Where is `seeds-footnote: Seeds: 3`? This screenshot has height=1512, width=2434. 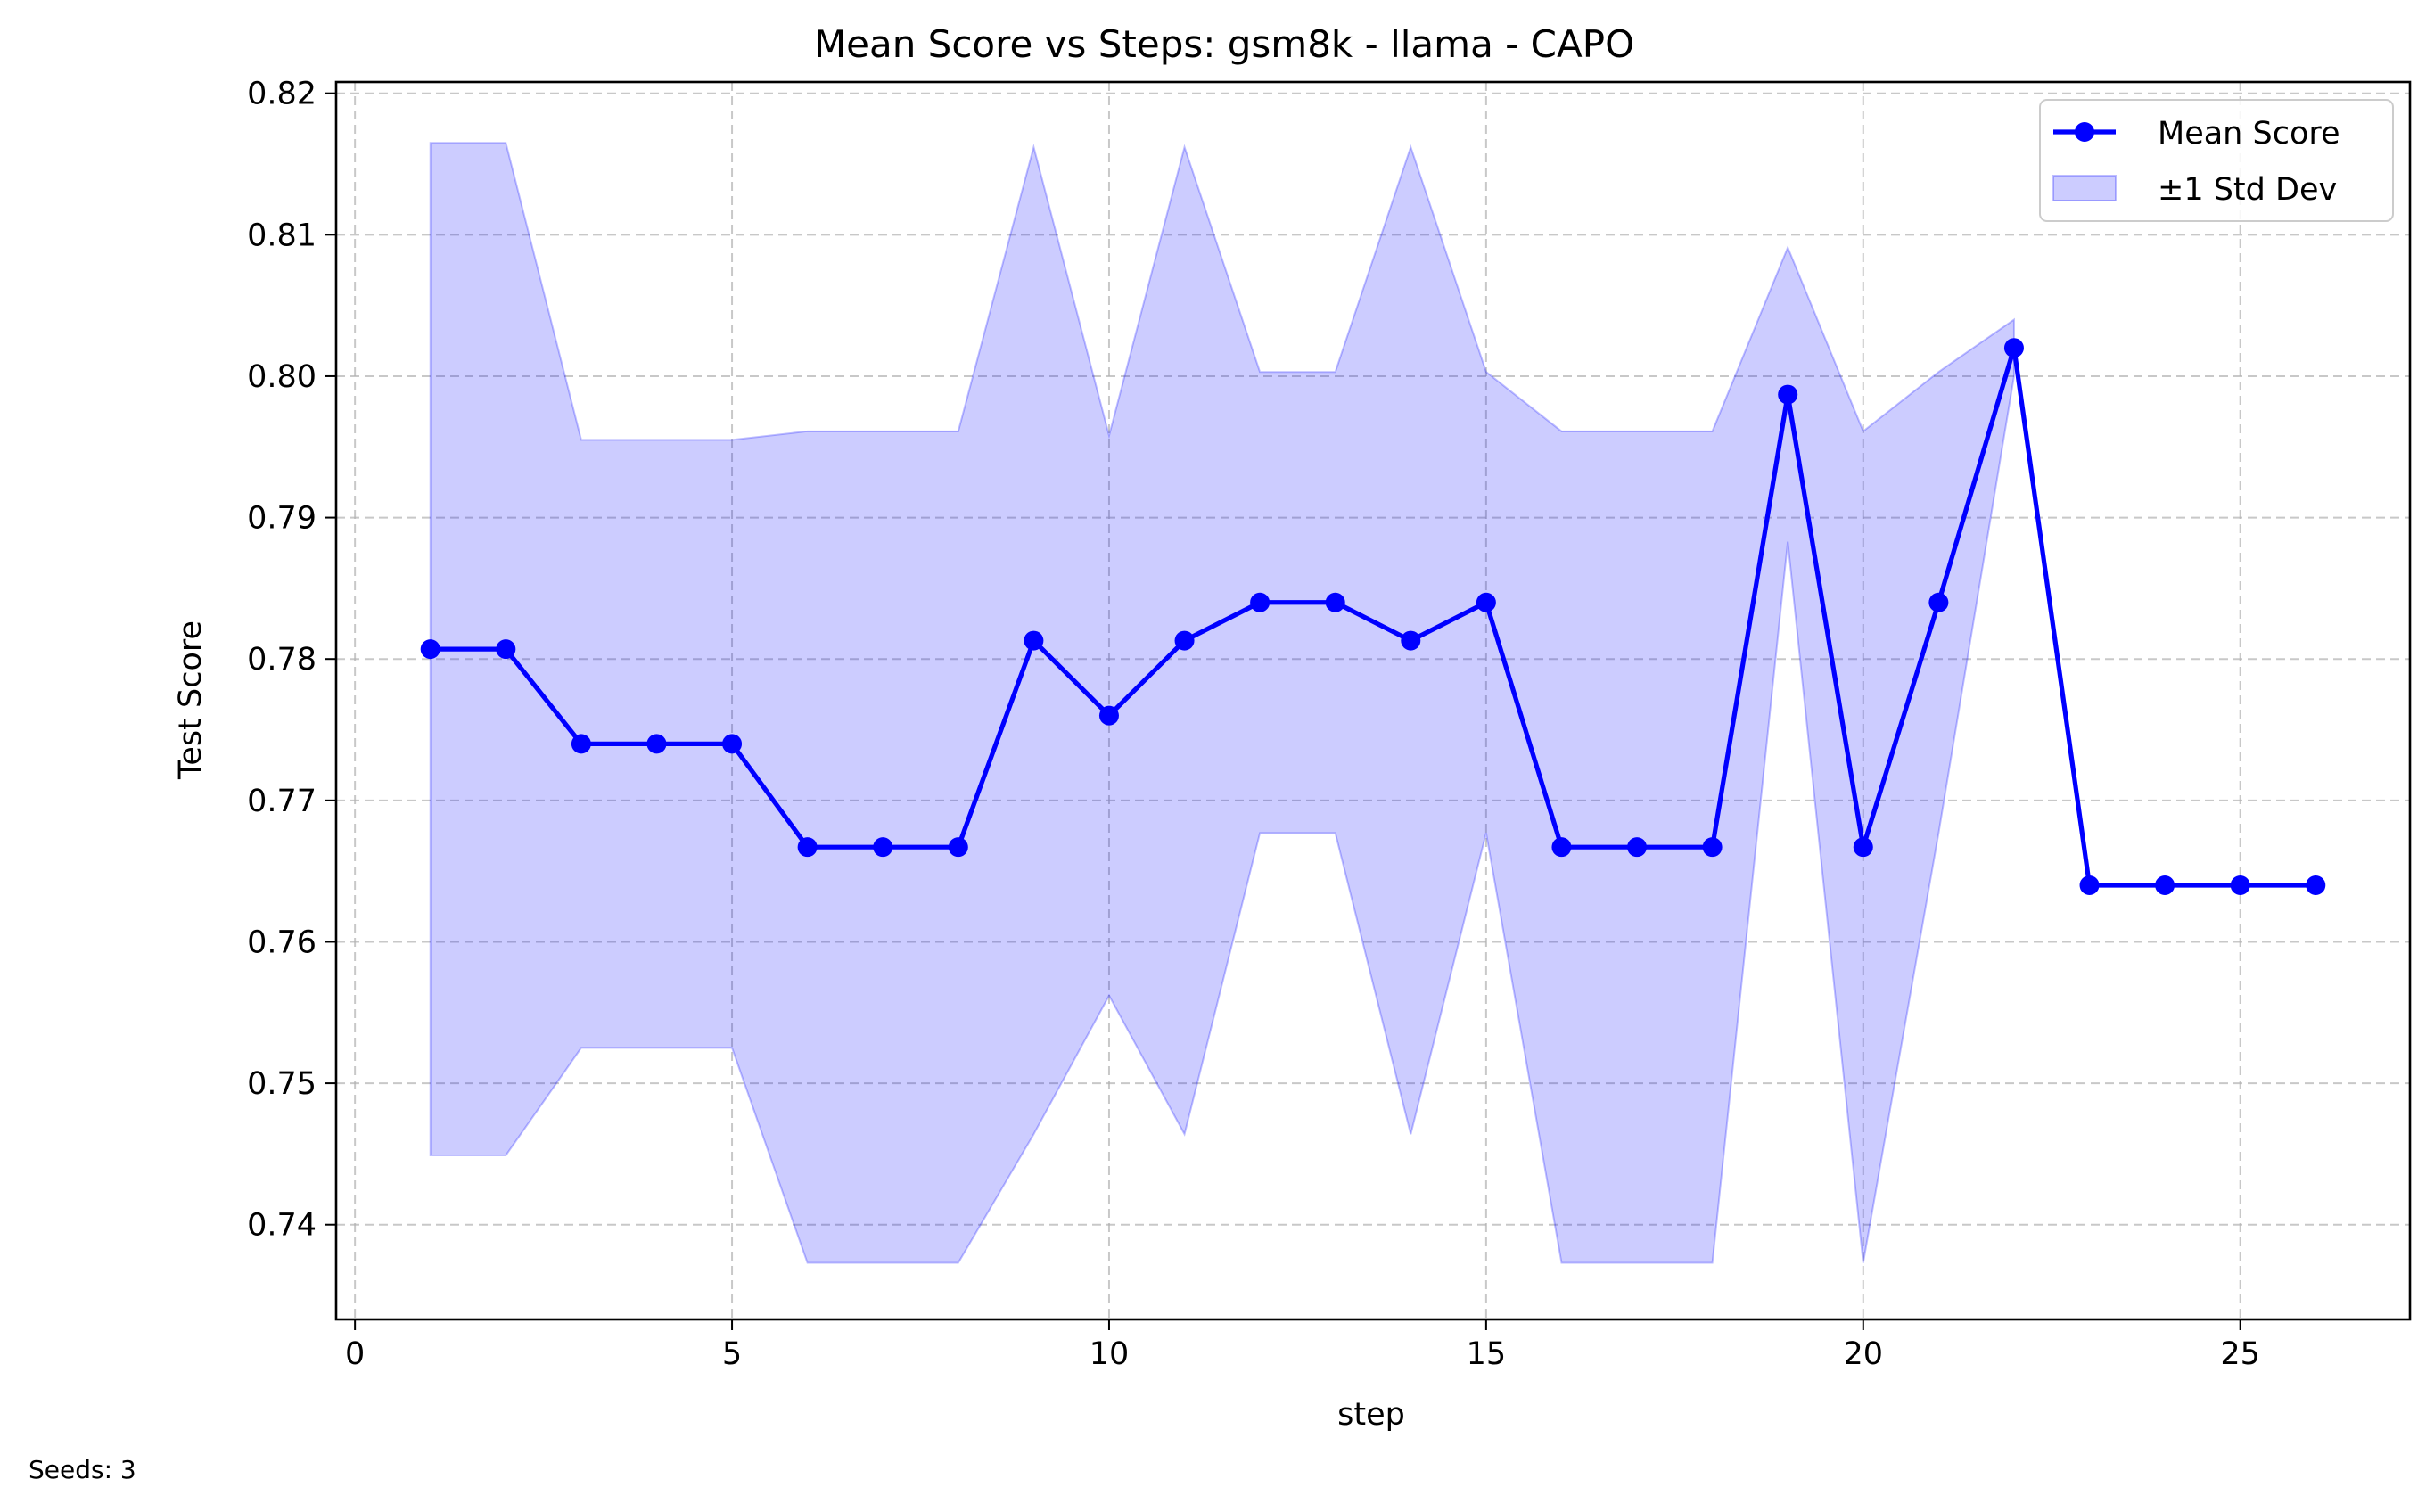 seeds-footnote: Seeds: 3 is located at coordinates (83, 1469).